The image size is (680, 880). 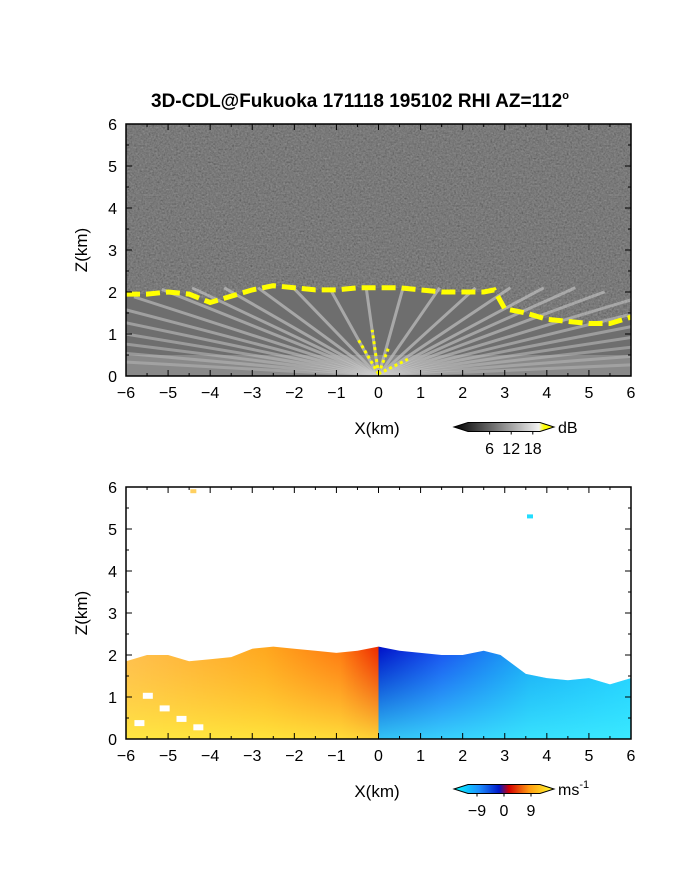 What do you see at coordinates (573, 789) in the screenshot?
I see `velocity-colorbar-unit: ms-1` at bounding box center [573, 789].